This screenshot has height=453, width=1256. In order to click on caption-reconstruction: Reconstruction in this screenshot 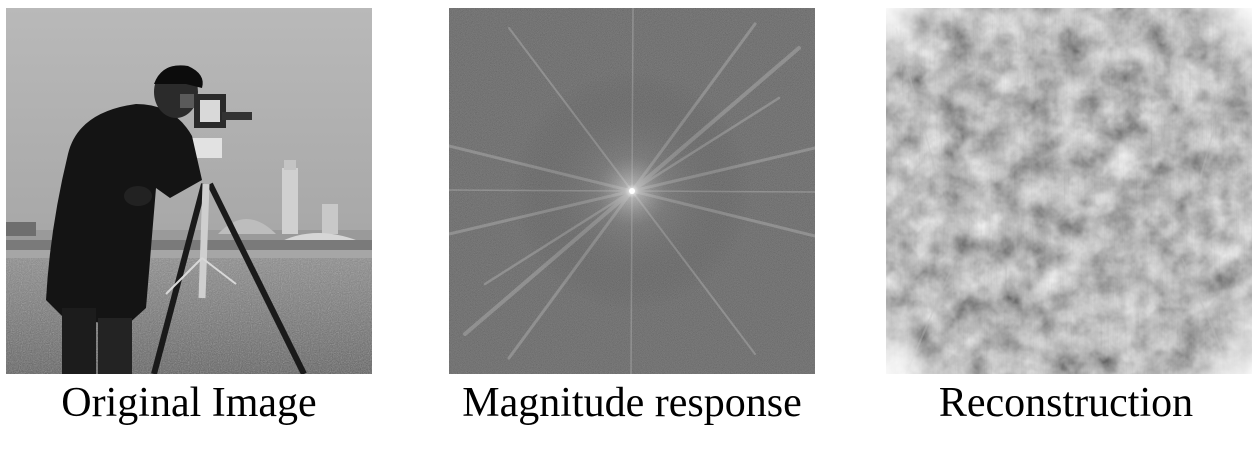, I will do `click(1066, 403)`.